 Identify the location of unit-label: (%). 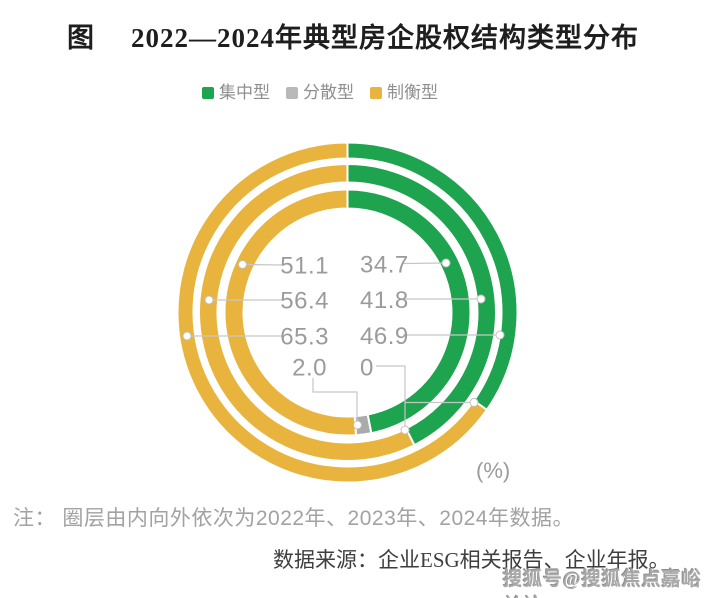
(493, 470).